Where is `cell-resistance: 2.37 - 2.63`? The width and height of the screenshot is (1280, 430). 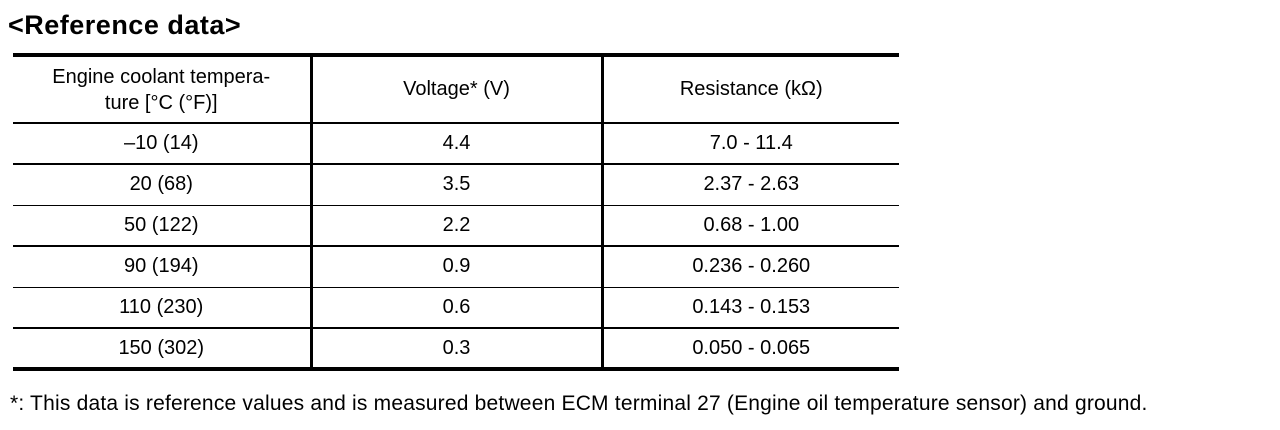 cell-resistance: 2.37 - 2.63 is located at coordinates (749, 185).